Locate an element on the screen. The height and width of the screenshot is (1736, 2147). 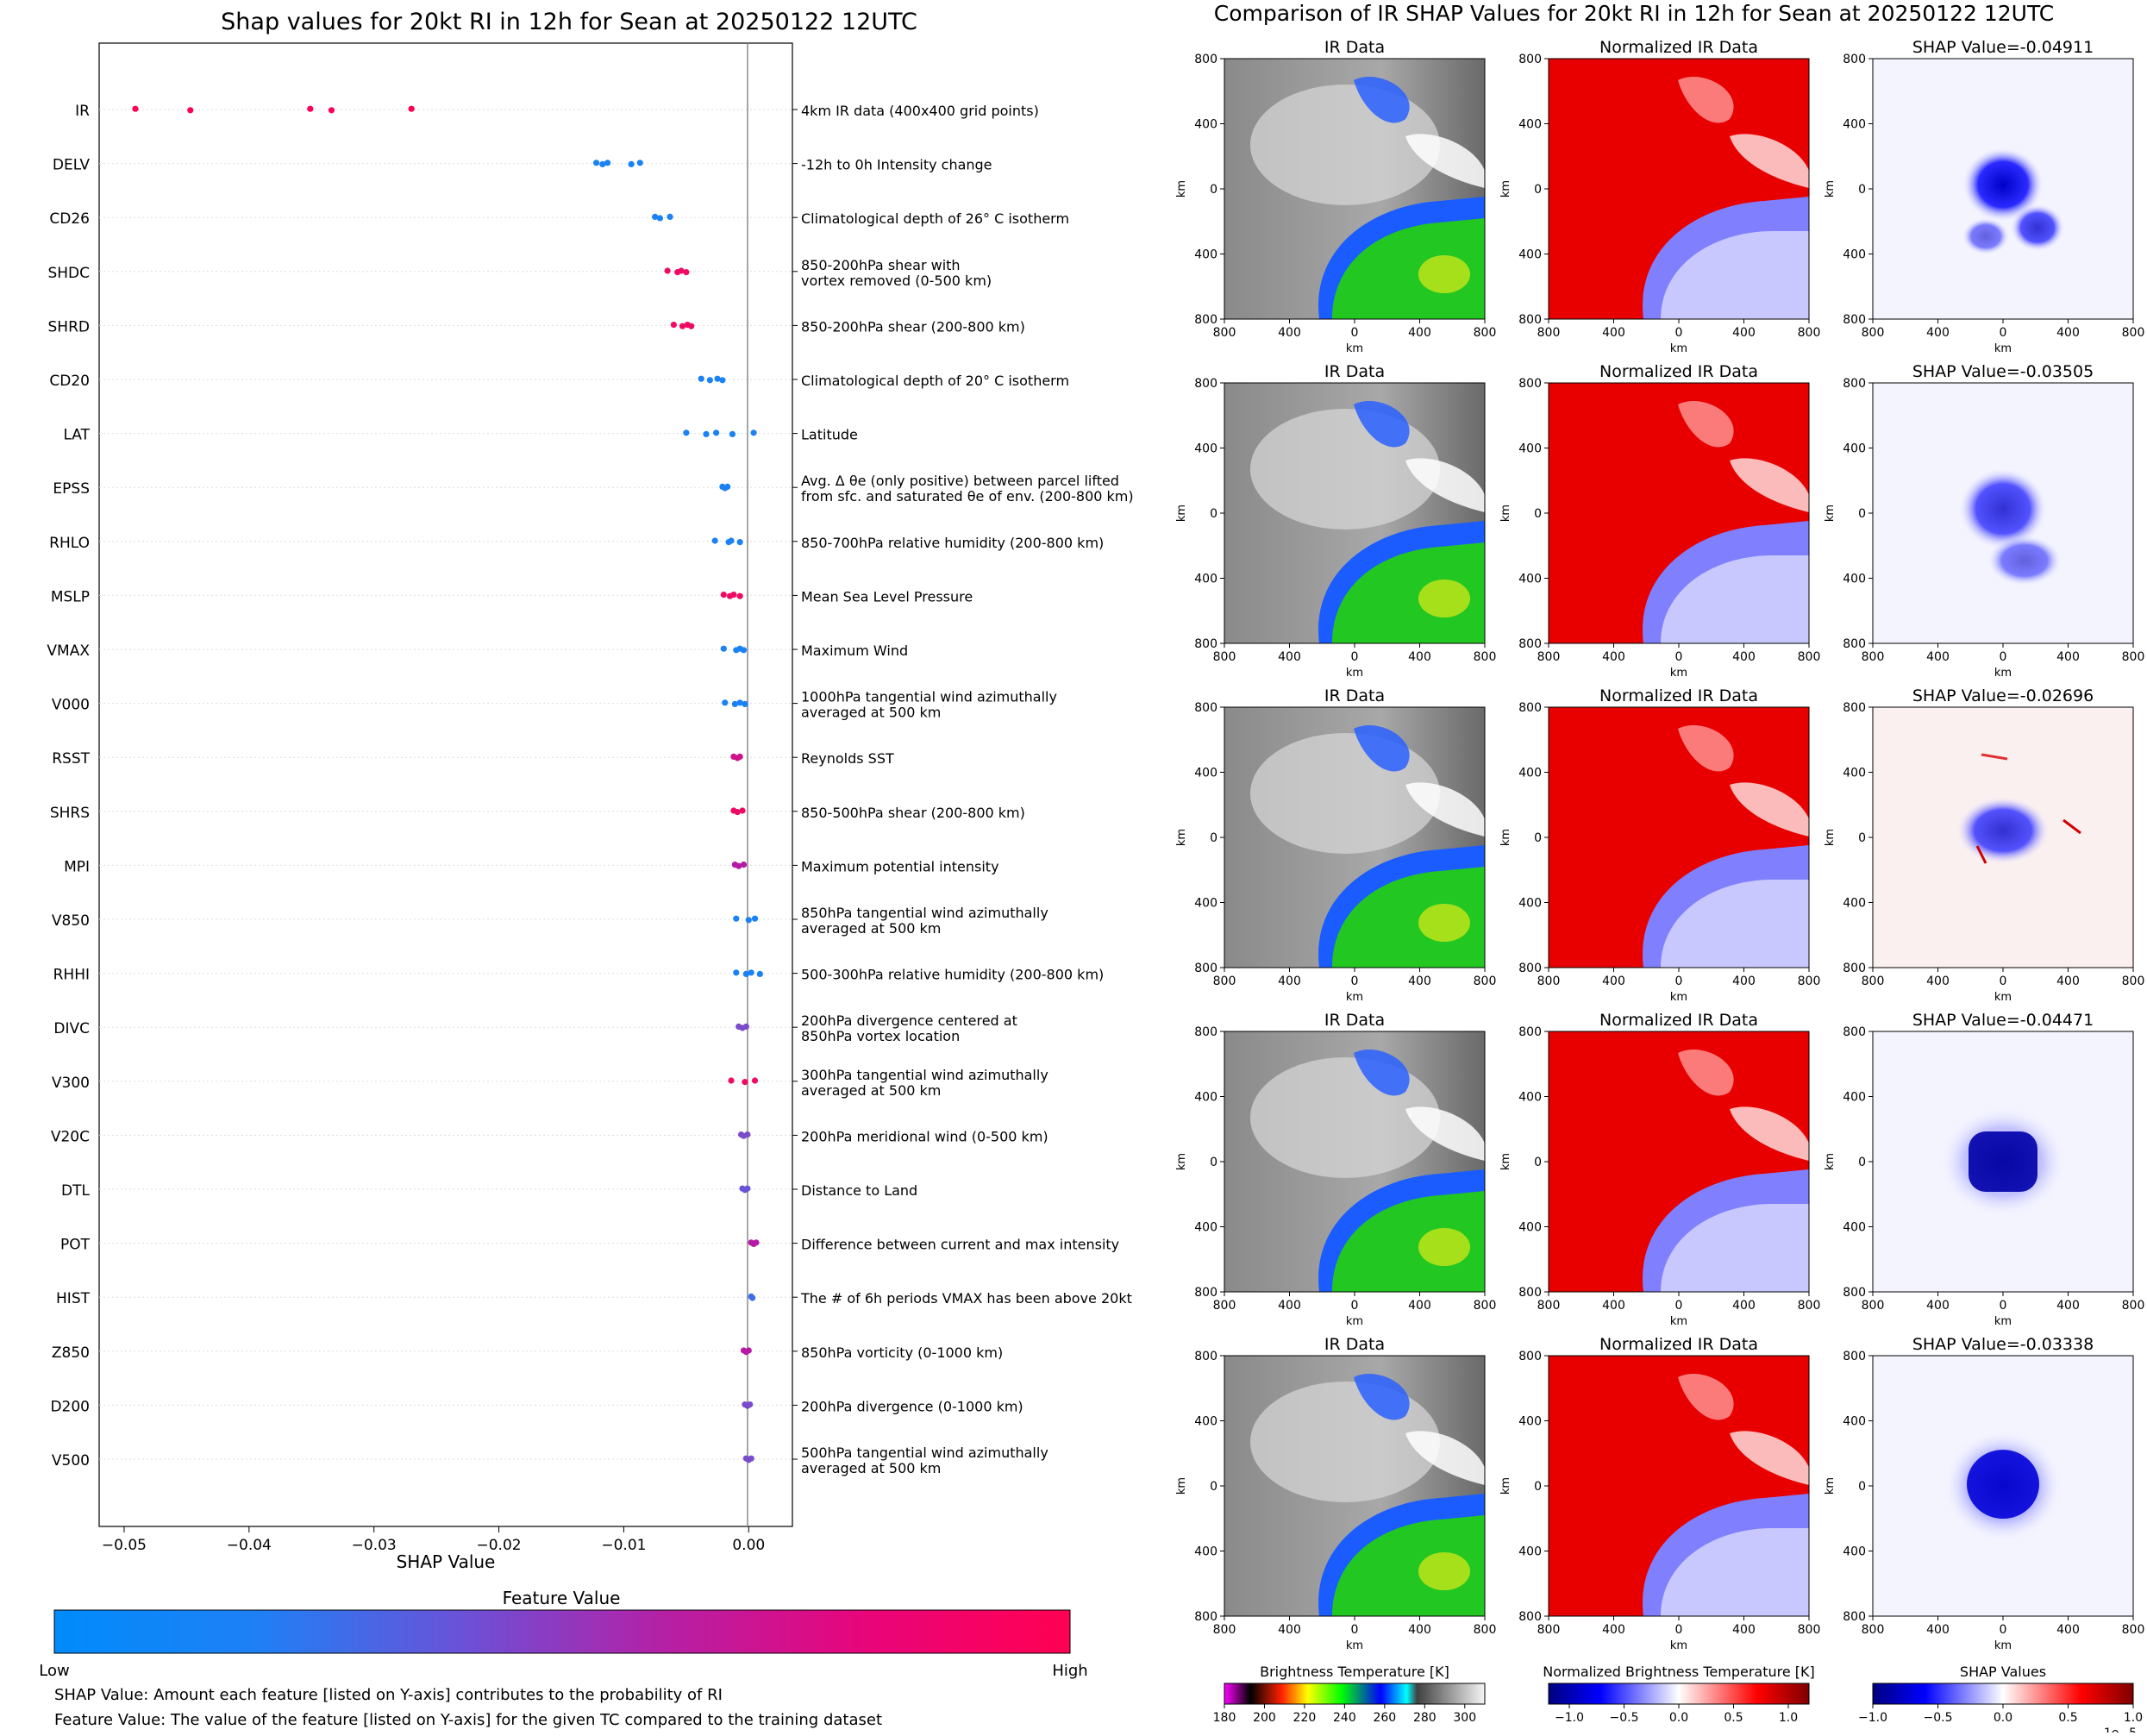
feature-description: 4km IR data (400x400 grid points) is located at coordinates (920, 111).